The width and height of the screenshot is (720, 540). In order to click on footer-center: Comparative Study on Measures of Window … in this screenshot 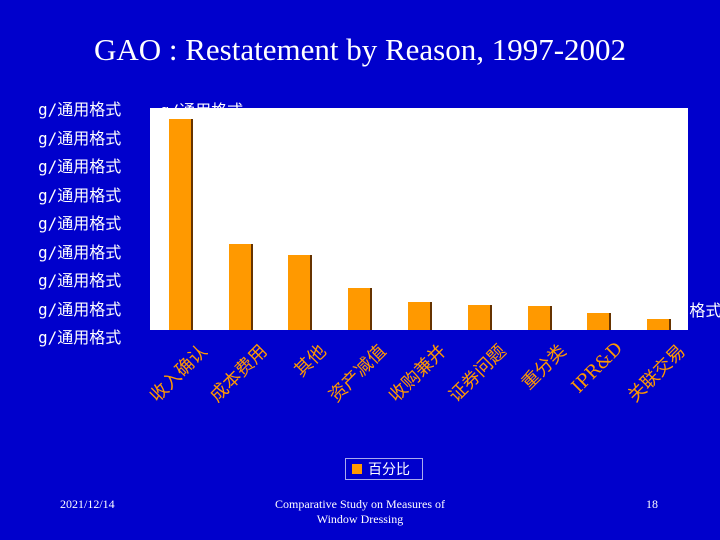, I will do `click(360, 512)`.